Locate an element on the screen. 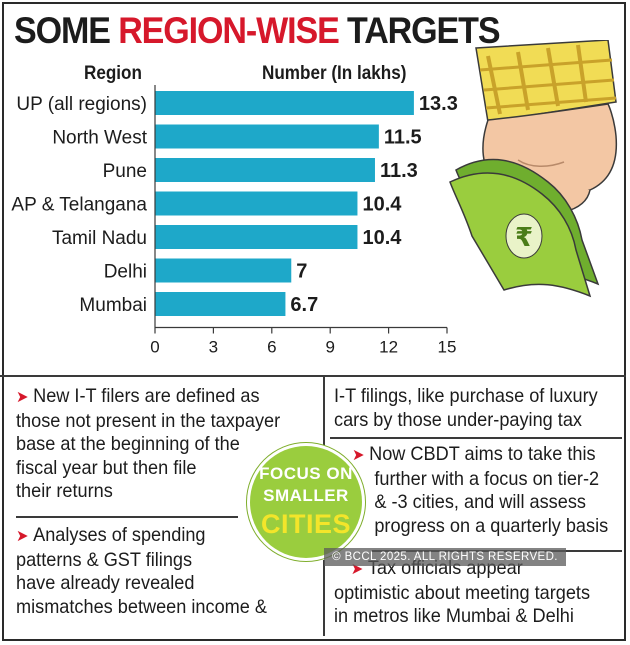 The width and height of the screenshot is (630, 645). x-tick-label: 9 is located at coordinates (329, 347).